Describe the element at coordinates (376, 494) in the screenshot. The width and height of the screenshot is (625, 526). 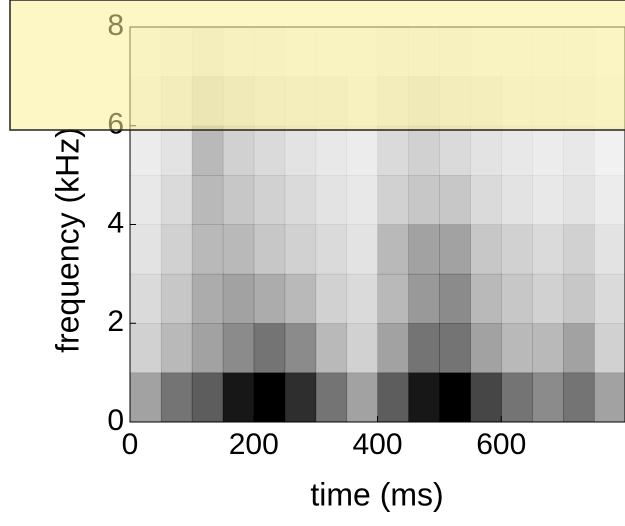
I see `x-axis-label: time (ms)` at that location.